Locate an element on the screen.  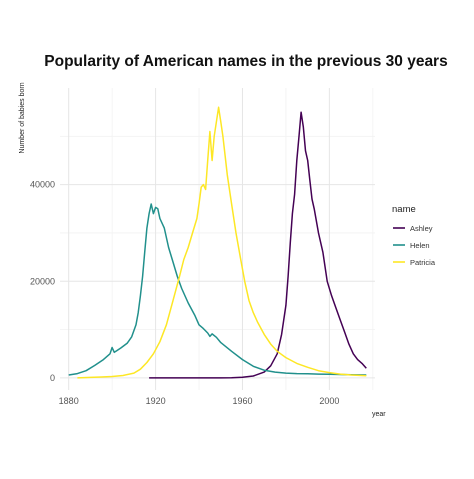
x-tick-label: 1920 is located at coordinates (156, 401).